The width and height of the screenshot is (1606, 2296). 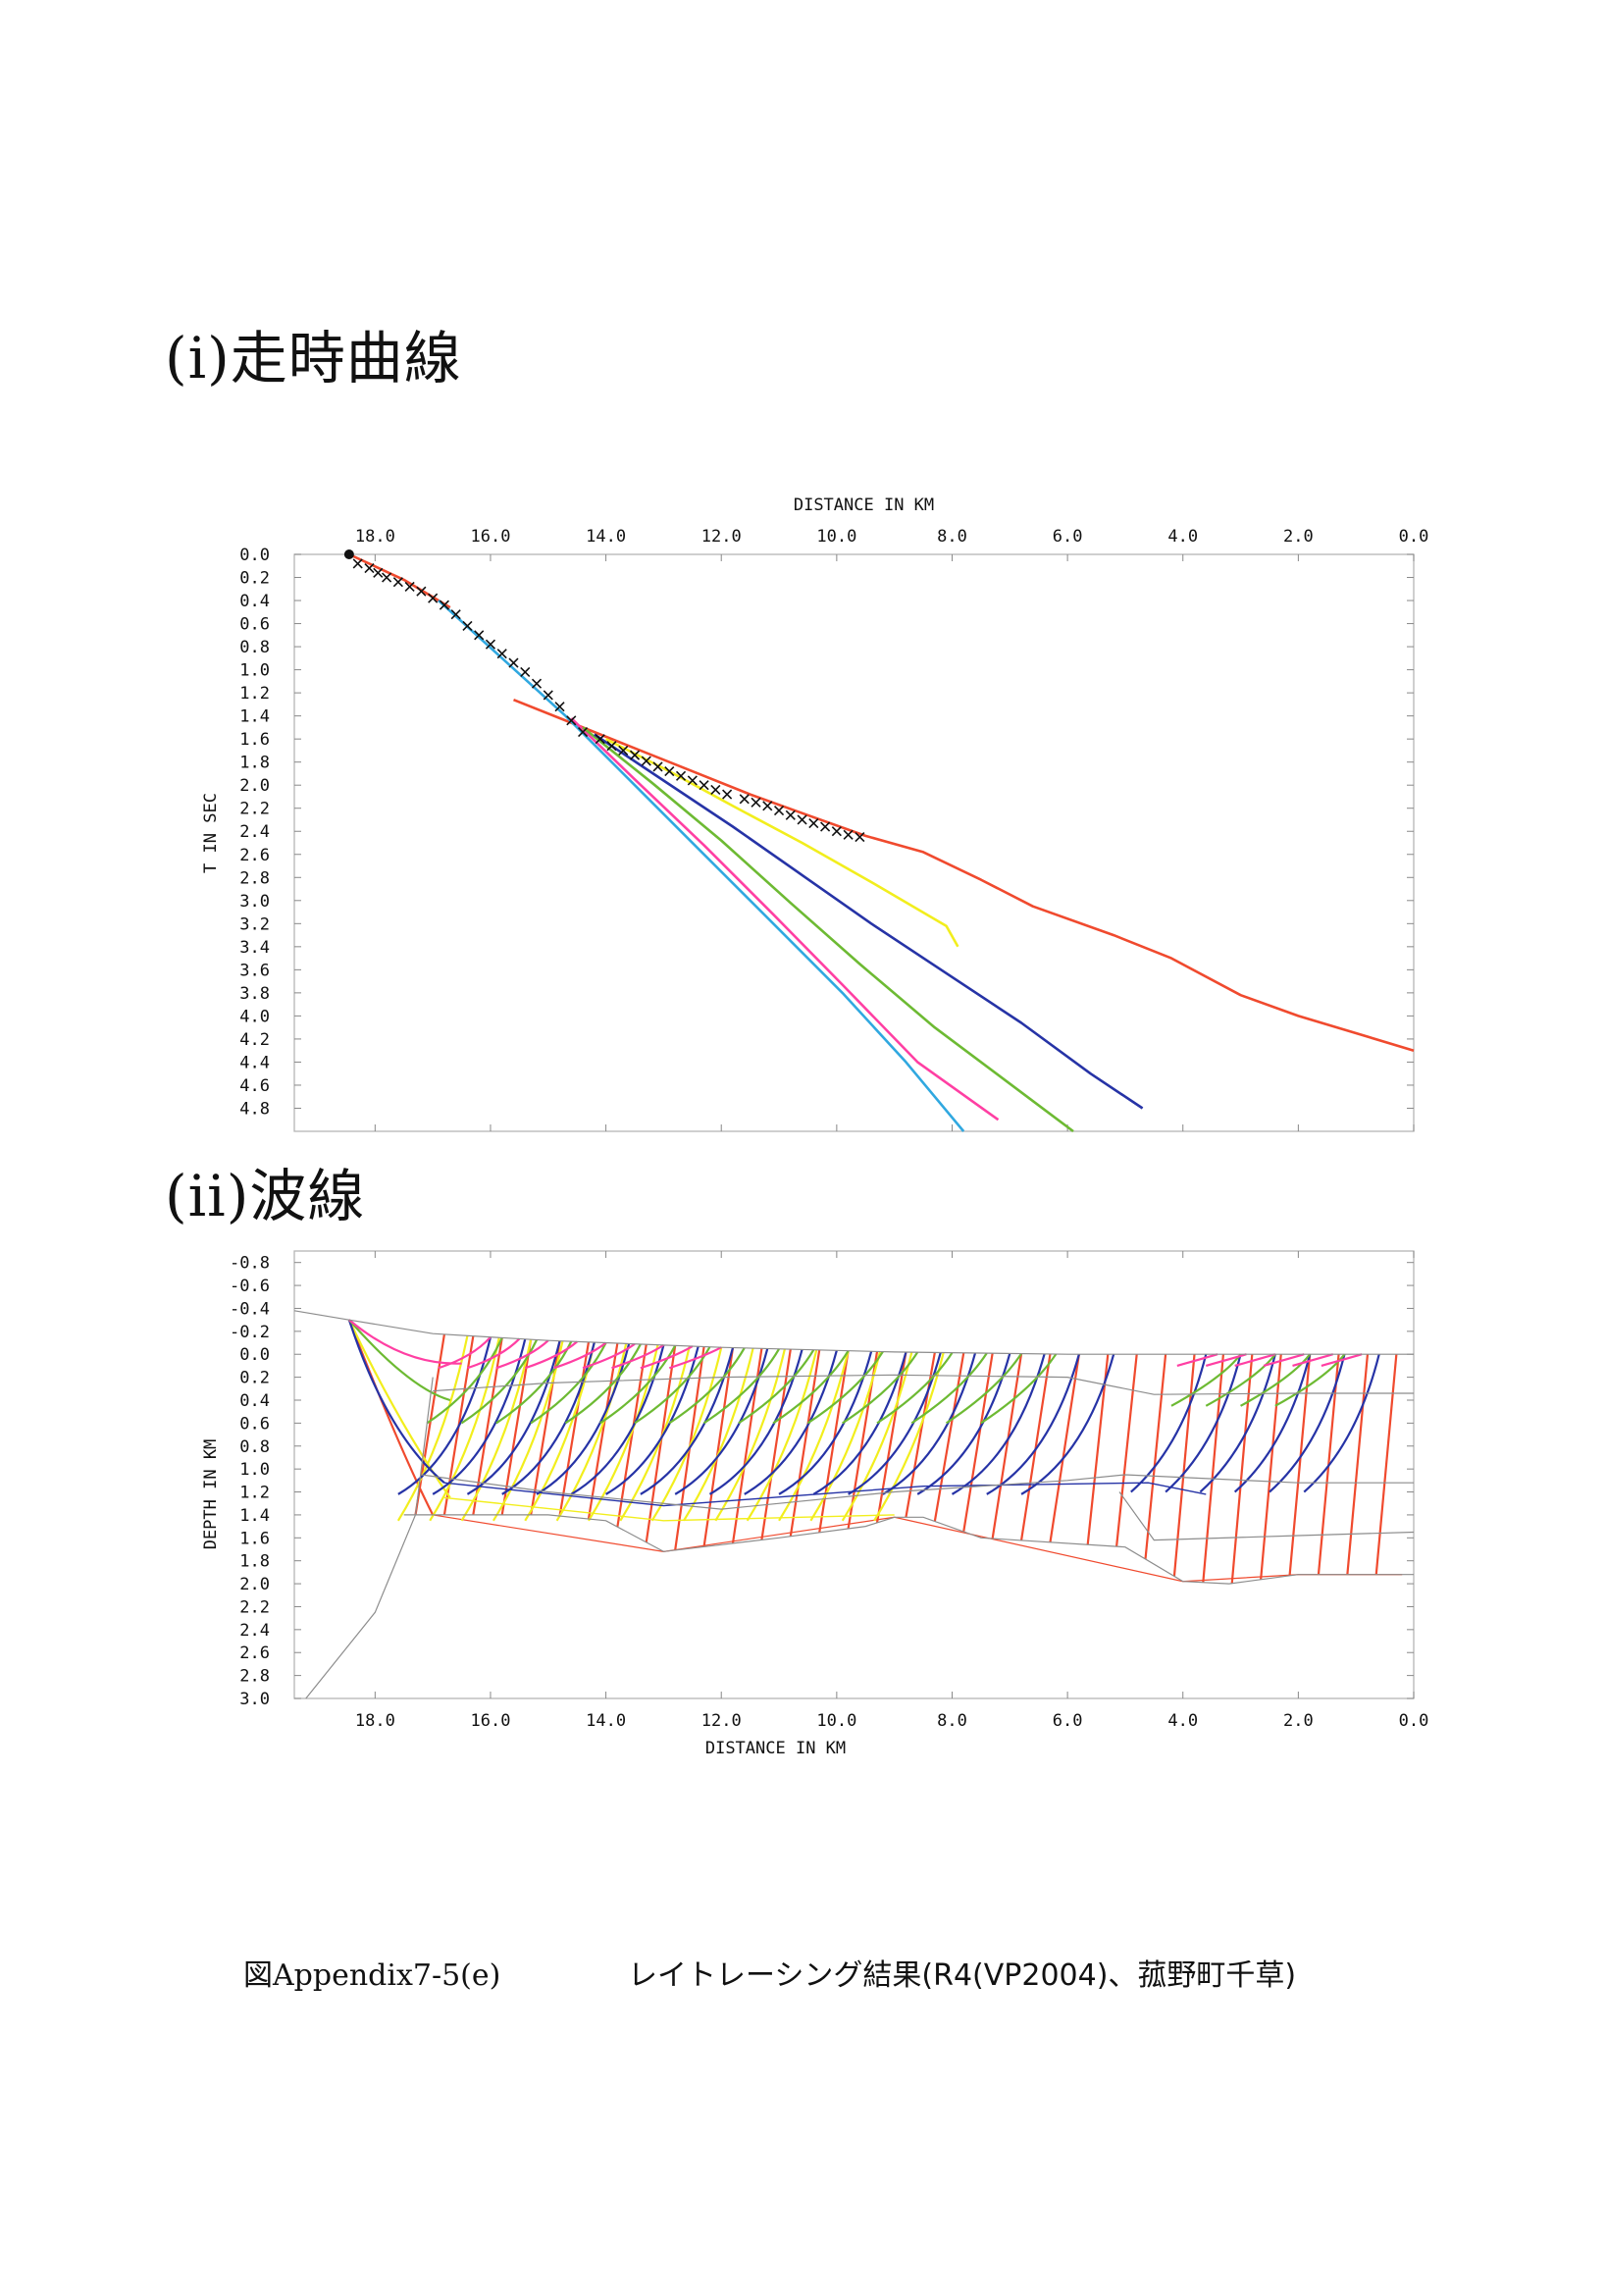 What do you see at coordinates (255, 1562) in the screenshot?
I see `y-tick-label: 1.8` at bounding box center [255, 1562].